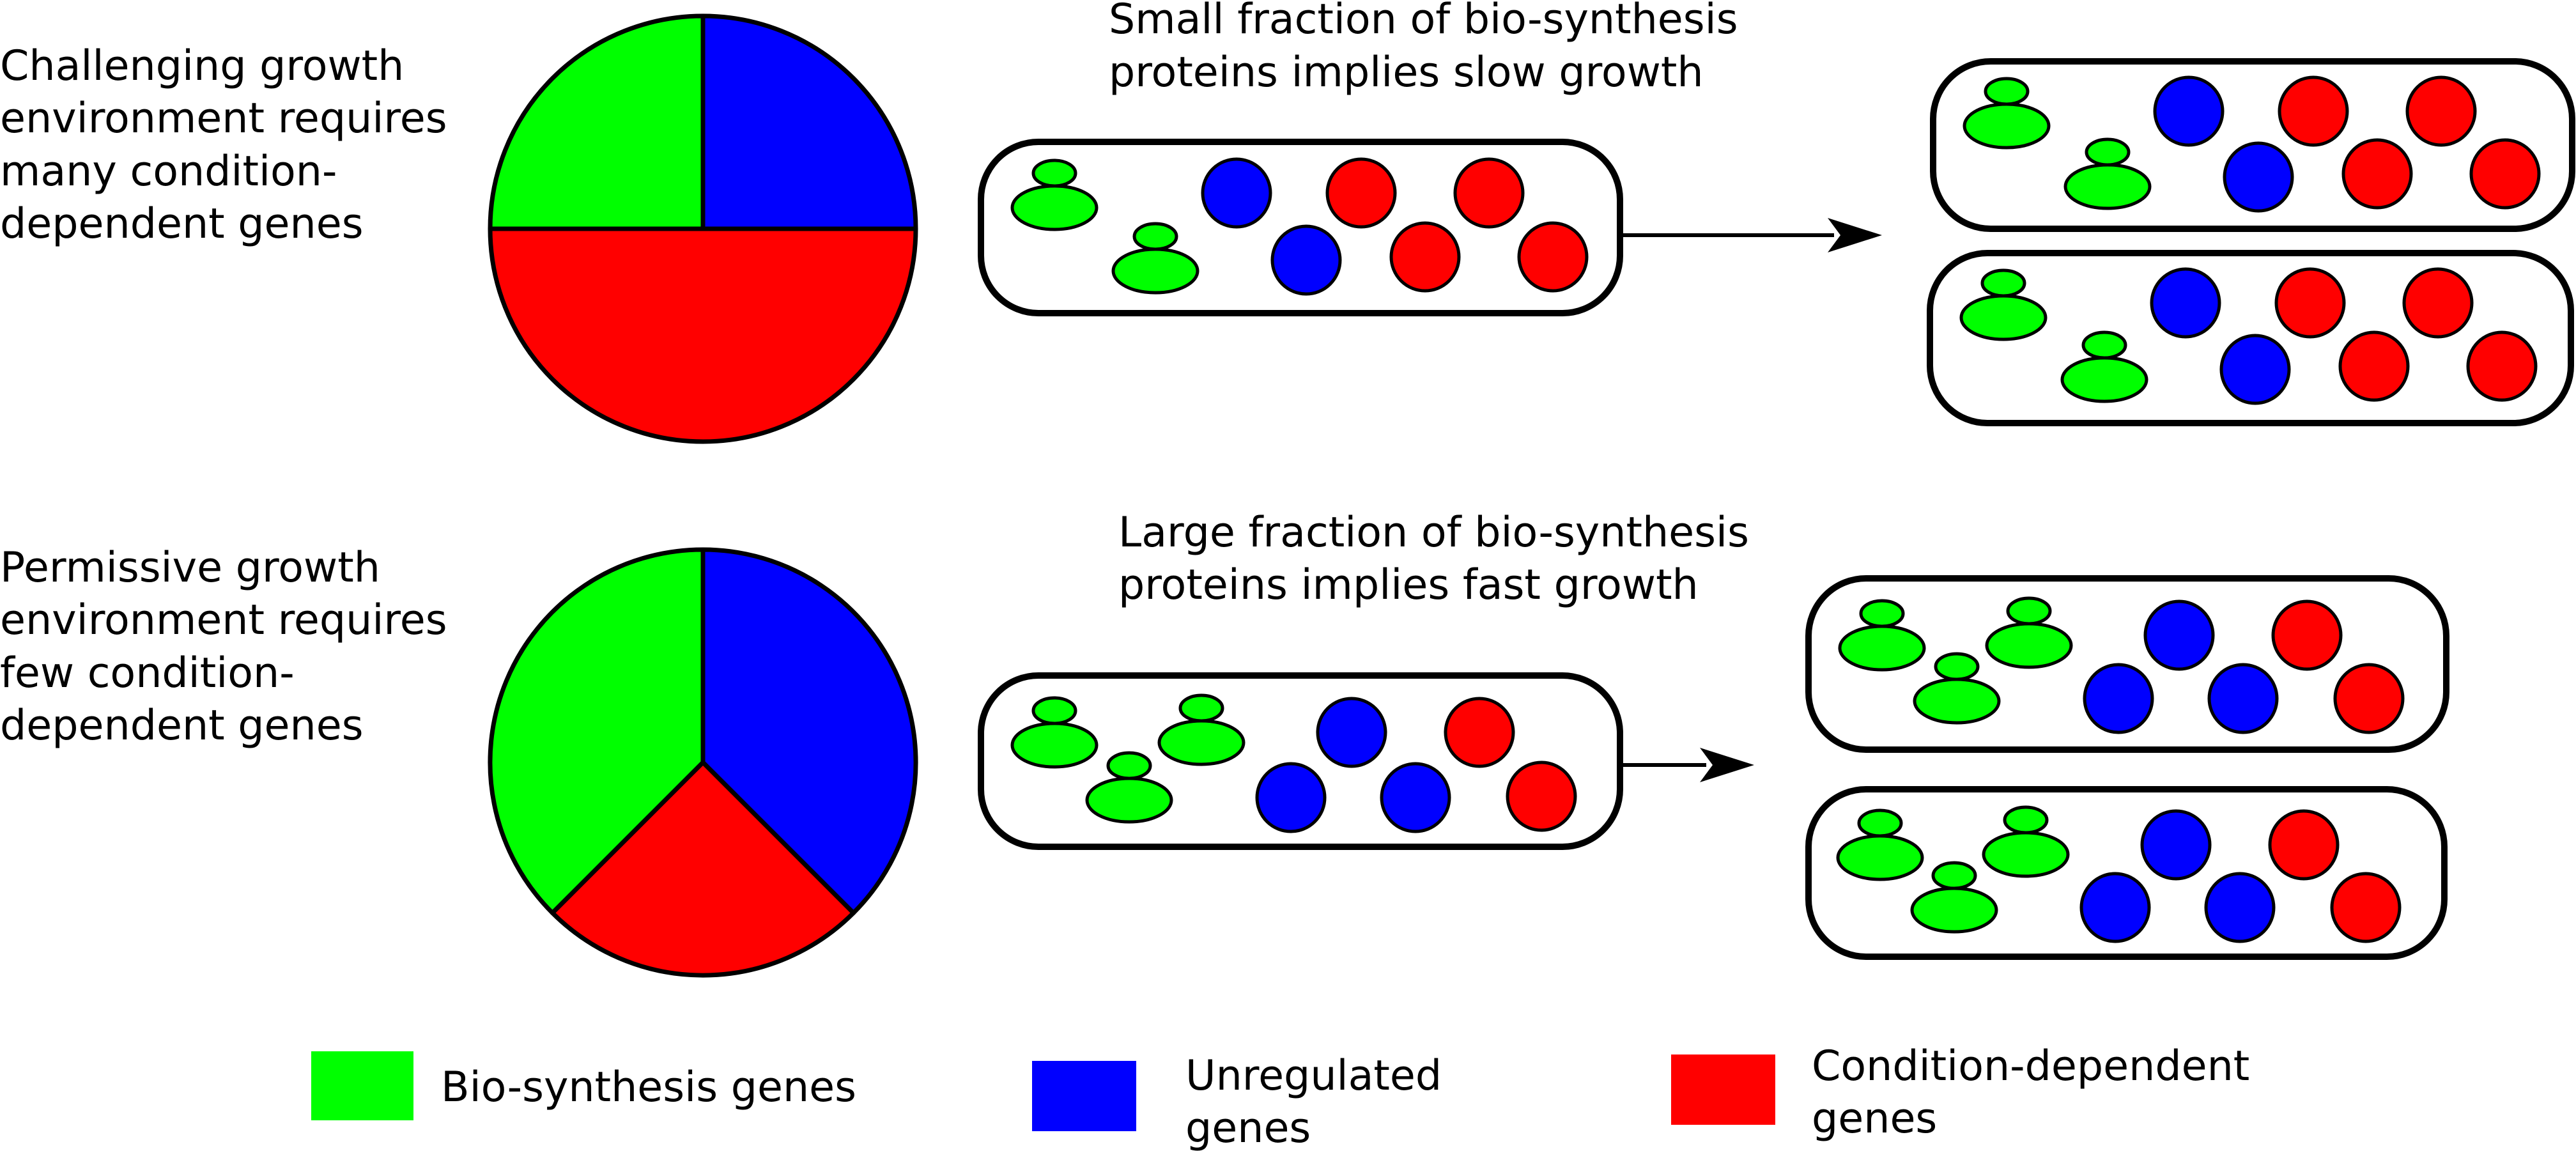 This screenshot has width=2576, height=1151. What do you see at coordinates (223, 119) in the screenshot?
I see `challenging-description-line: environment requires` at bounding box center [223, 119].